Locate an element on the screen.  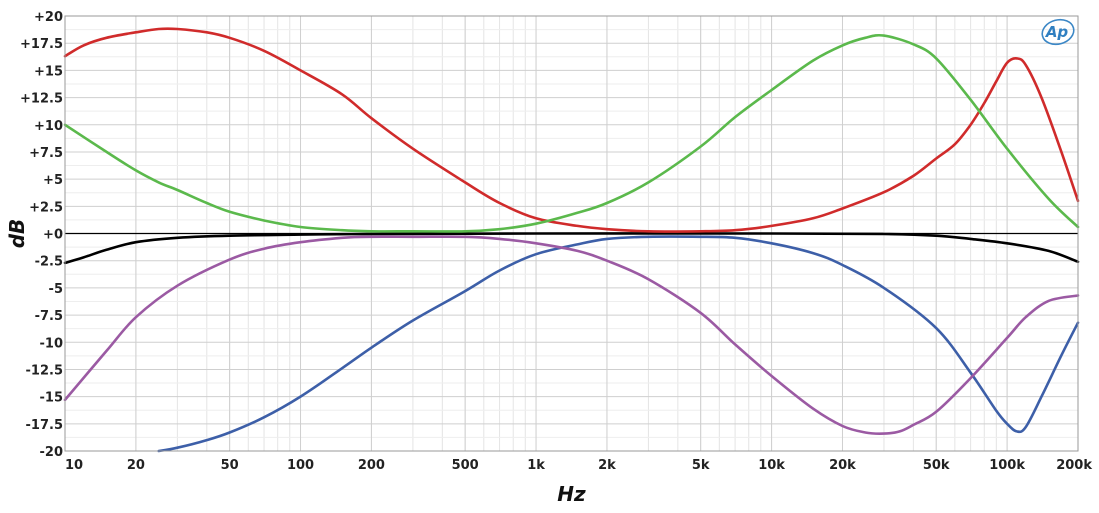
y-tick-label: -12.5 is located at coordinates (44, 370).